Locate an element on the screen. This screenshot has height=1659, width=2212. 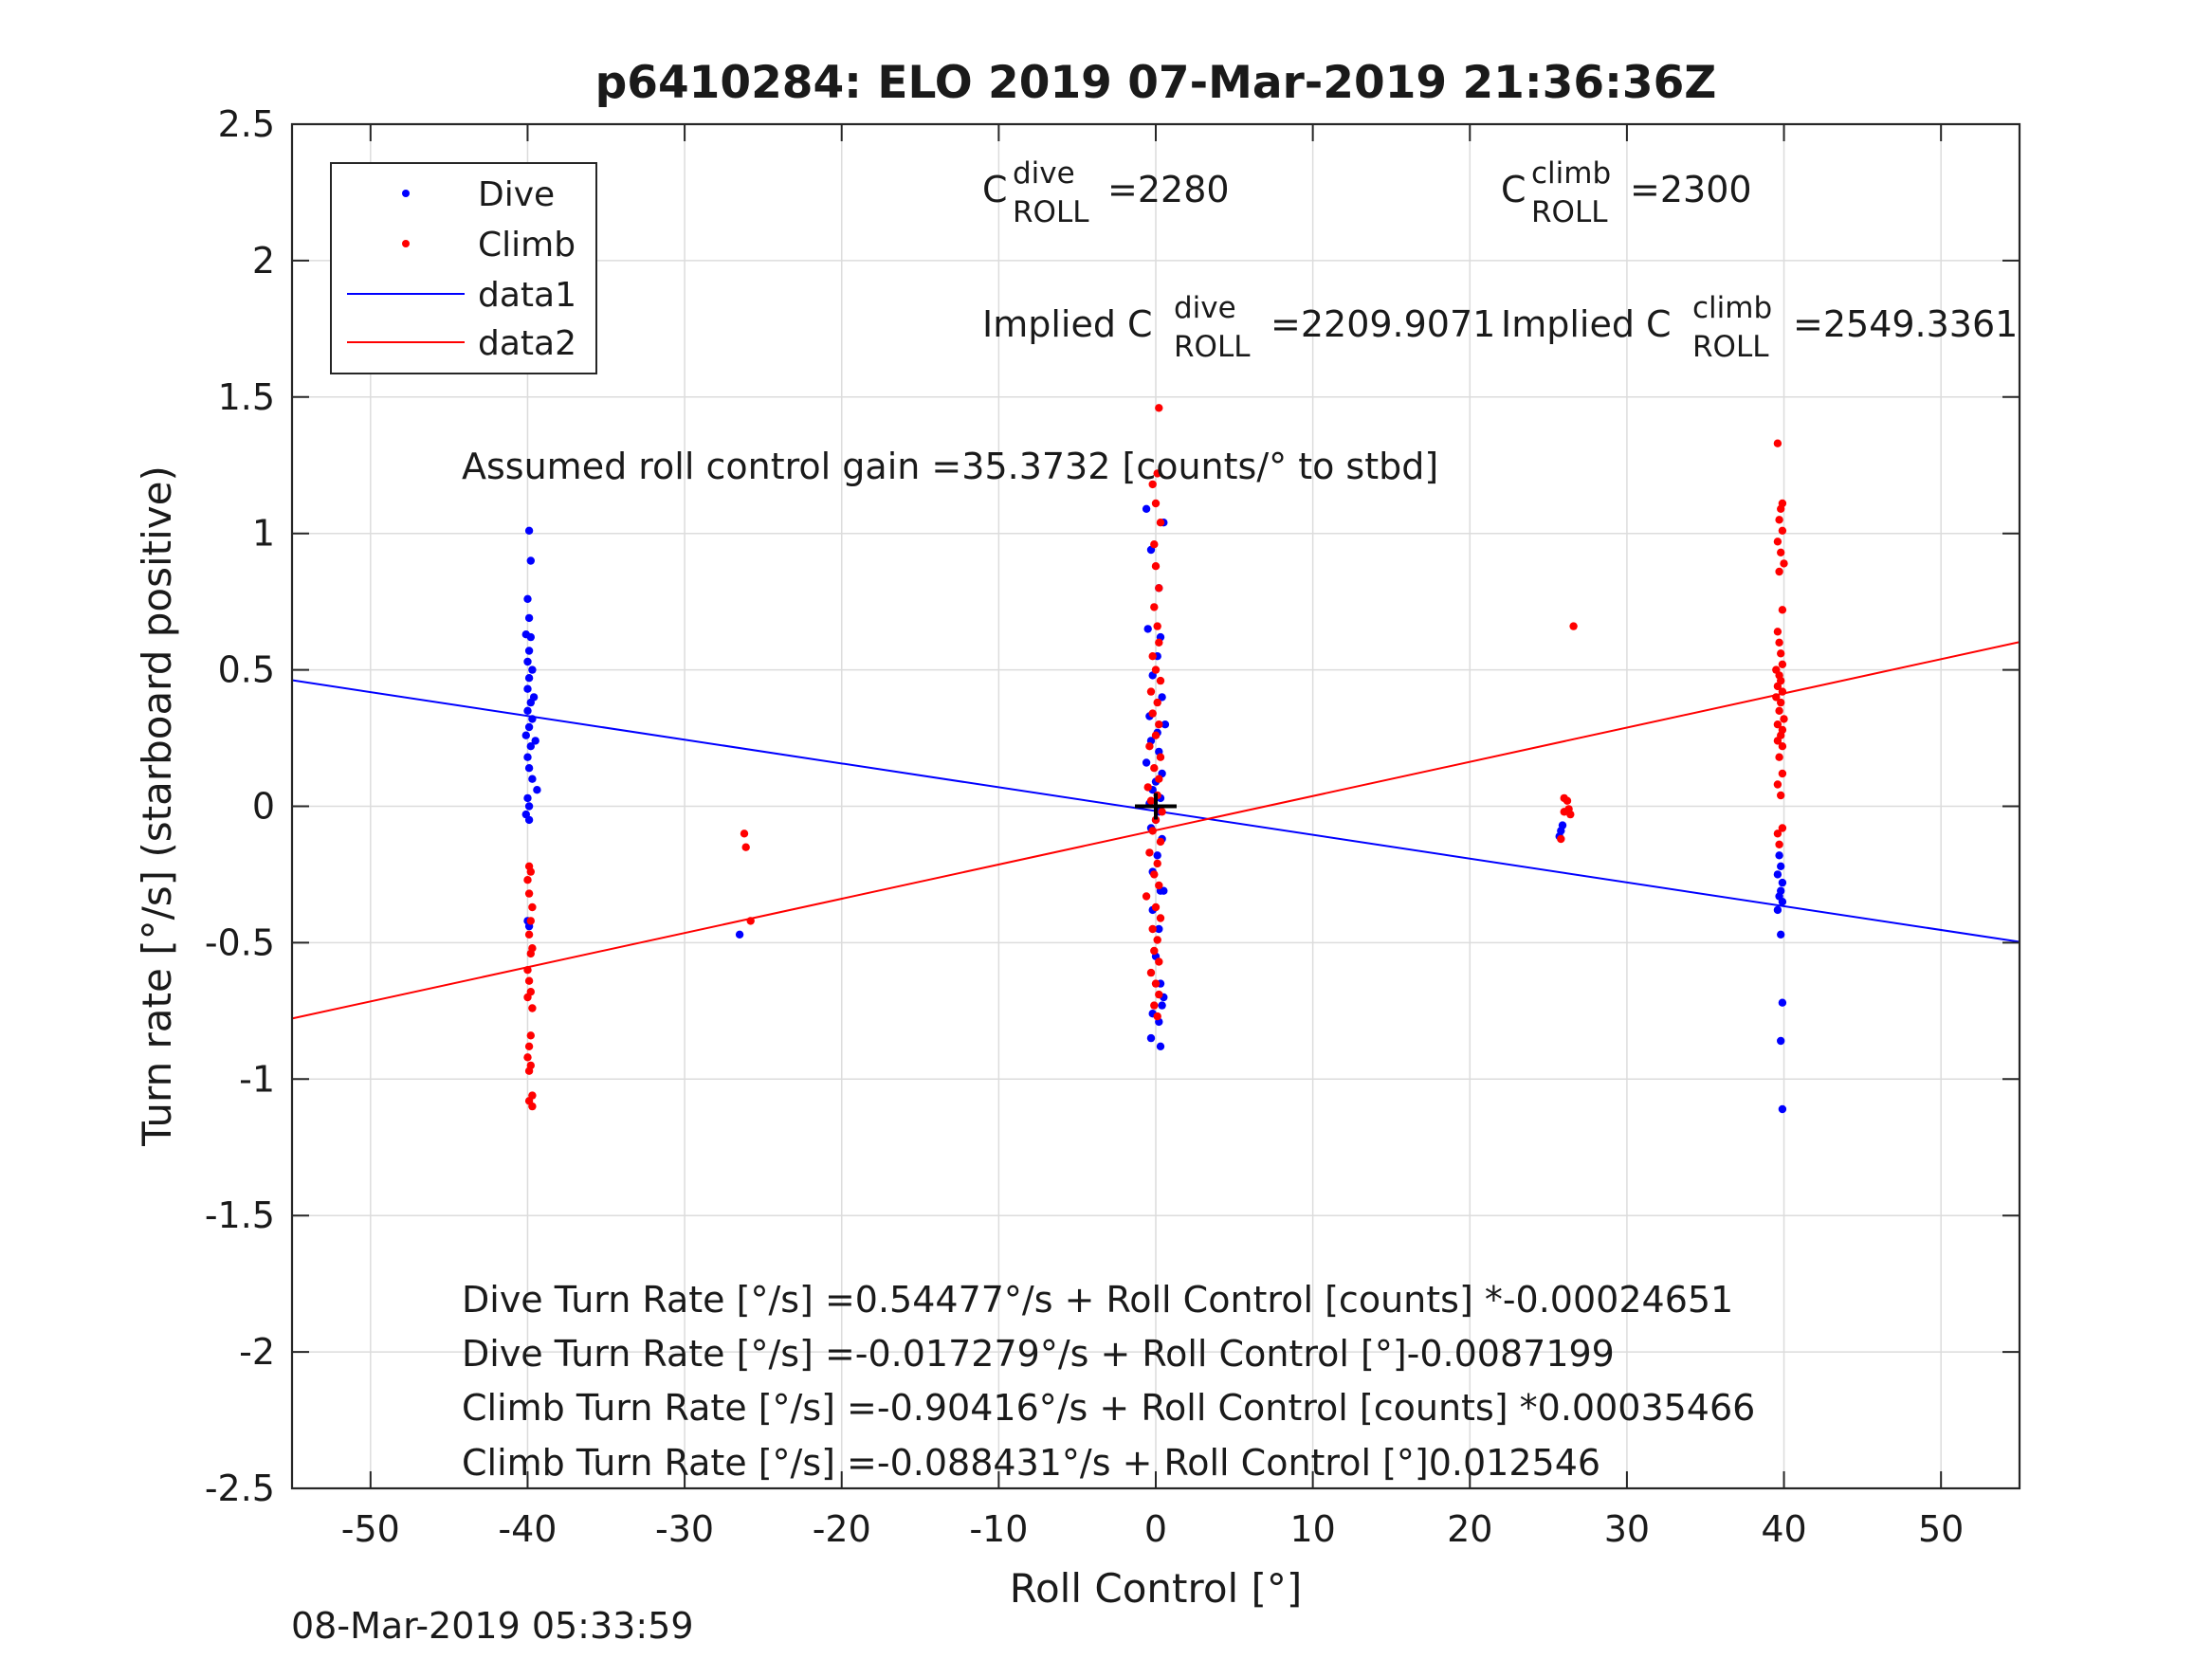
x-tick-label: -40 is located at coordinates (527, 1529).